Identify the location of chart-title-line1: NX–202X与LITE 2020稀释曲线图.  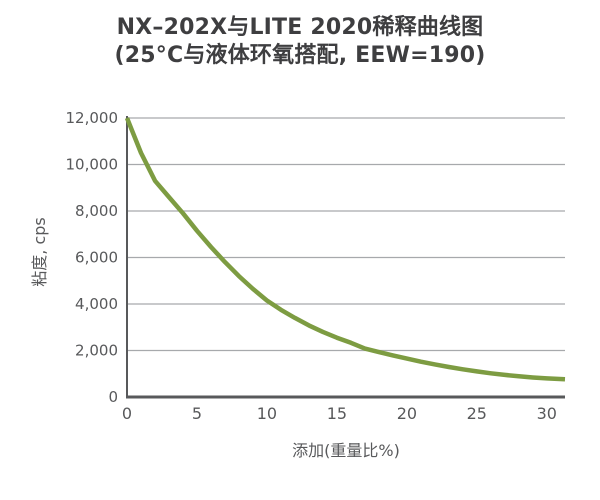
(300, 27).